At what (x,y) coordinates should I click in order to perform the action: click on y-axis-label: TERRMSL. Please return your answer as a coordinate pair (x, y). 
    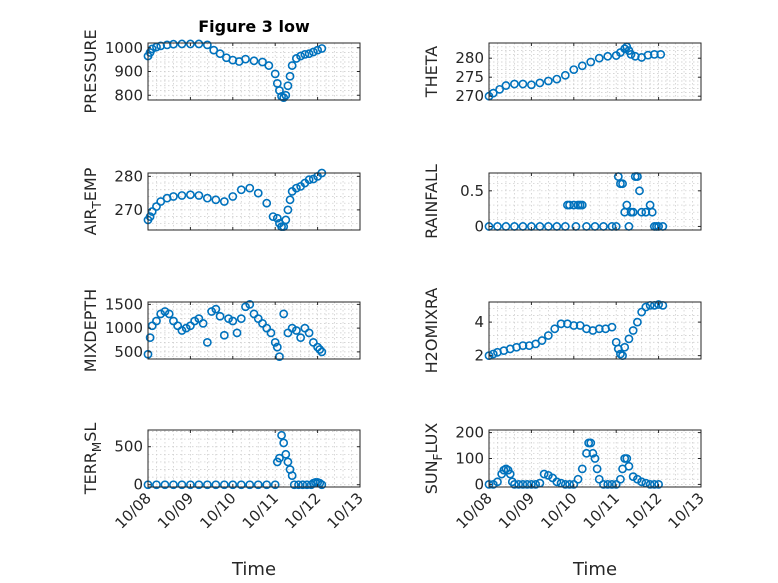
    Looking at the image, I should click on (92, 459).